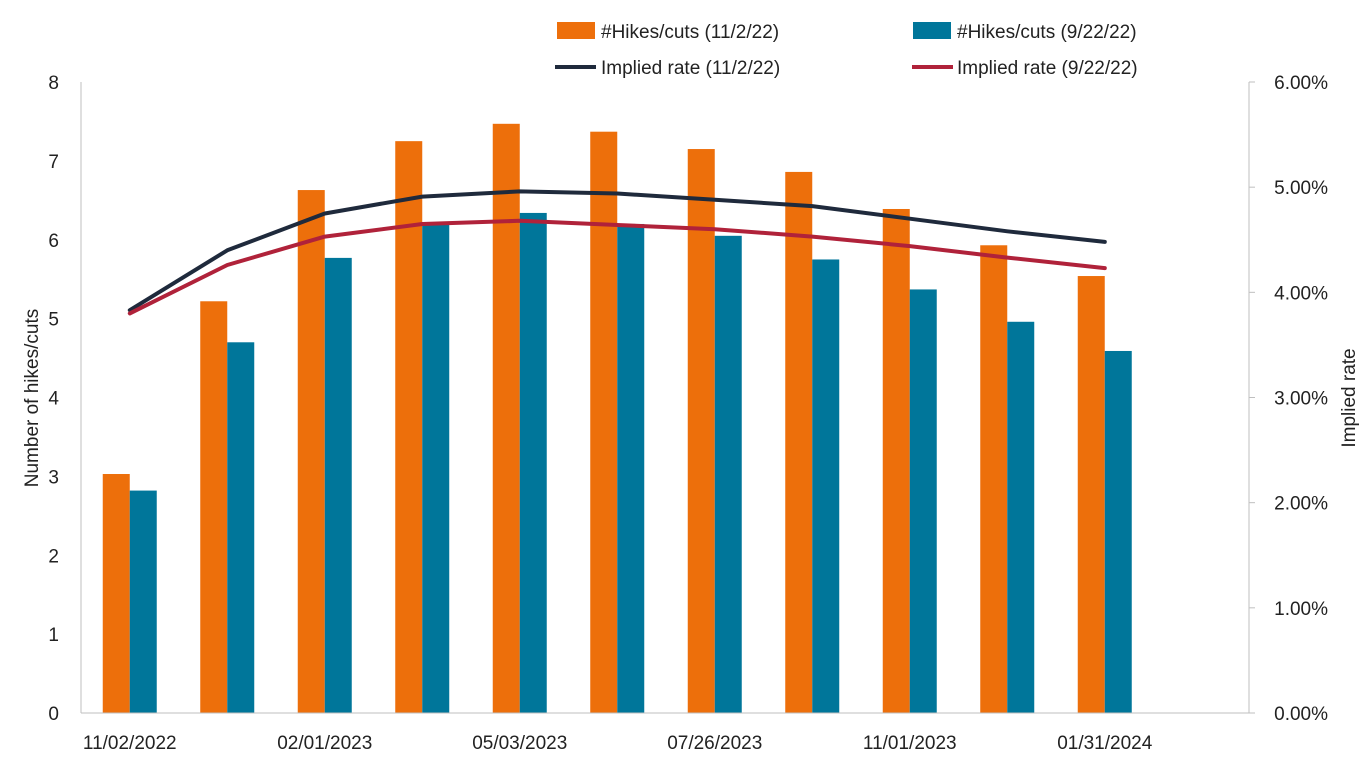 The height and width of the screenshot is (759, 1369). What do you see at coordinates (1349, 397) in the screenshot?
I see `y2-axis-title: Implied rate` at bounding box center [1349, 397].